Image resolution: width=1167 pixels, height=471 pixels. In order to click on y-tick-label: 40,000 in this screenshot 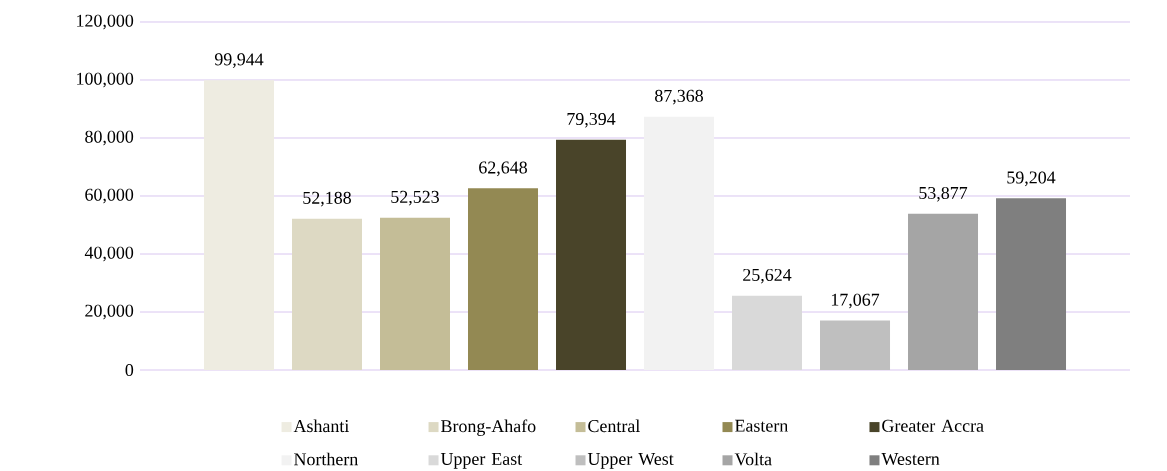, I will do `click(109, 254)`.